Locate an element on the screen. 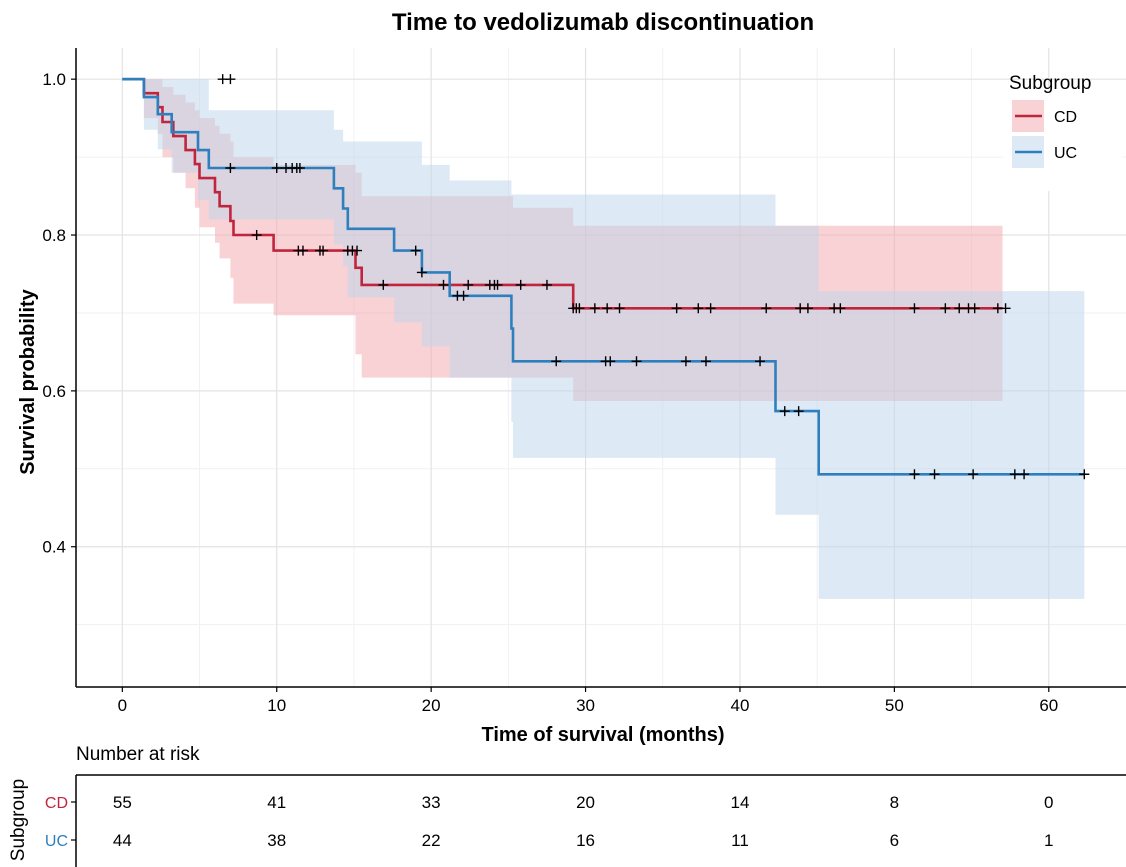 The image size is (1126, 867). legend-label-uc: UC is located at coordinates (1065, 153).